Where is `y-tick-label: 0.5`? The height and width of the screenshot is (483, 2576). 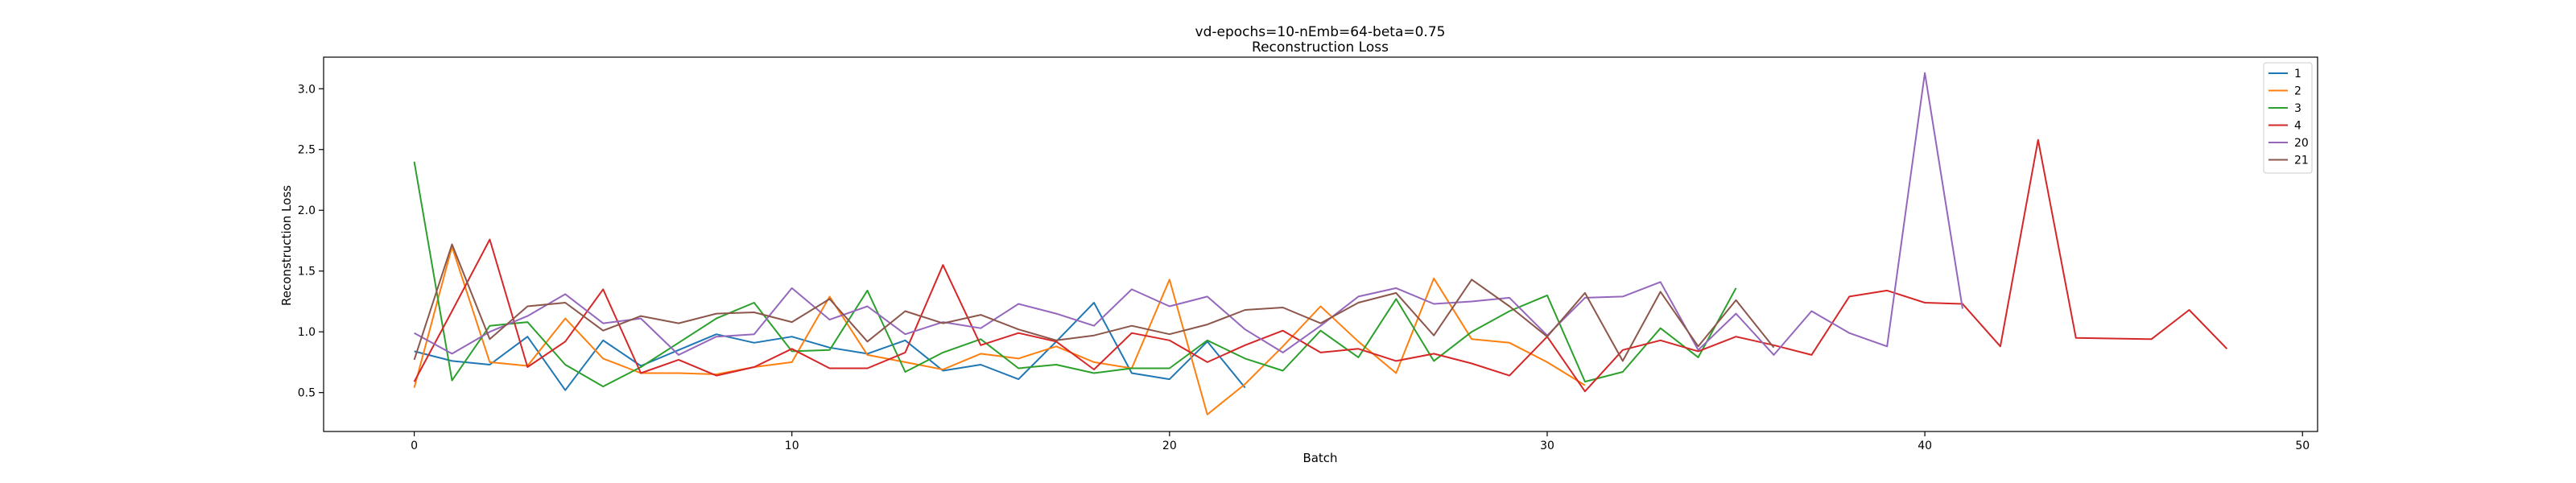 y-tick-label: 0.5 is located at coordinates (307, 393).